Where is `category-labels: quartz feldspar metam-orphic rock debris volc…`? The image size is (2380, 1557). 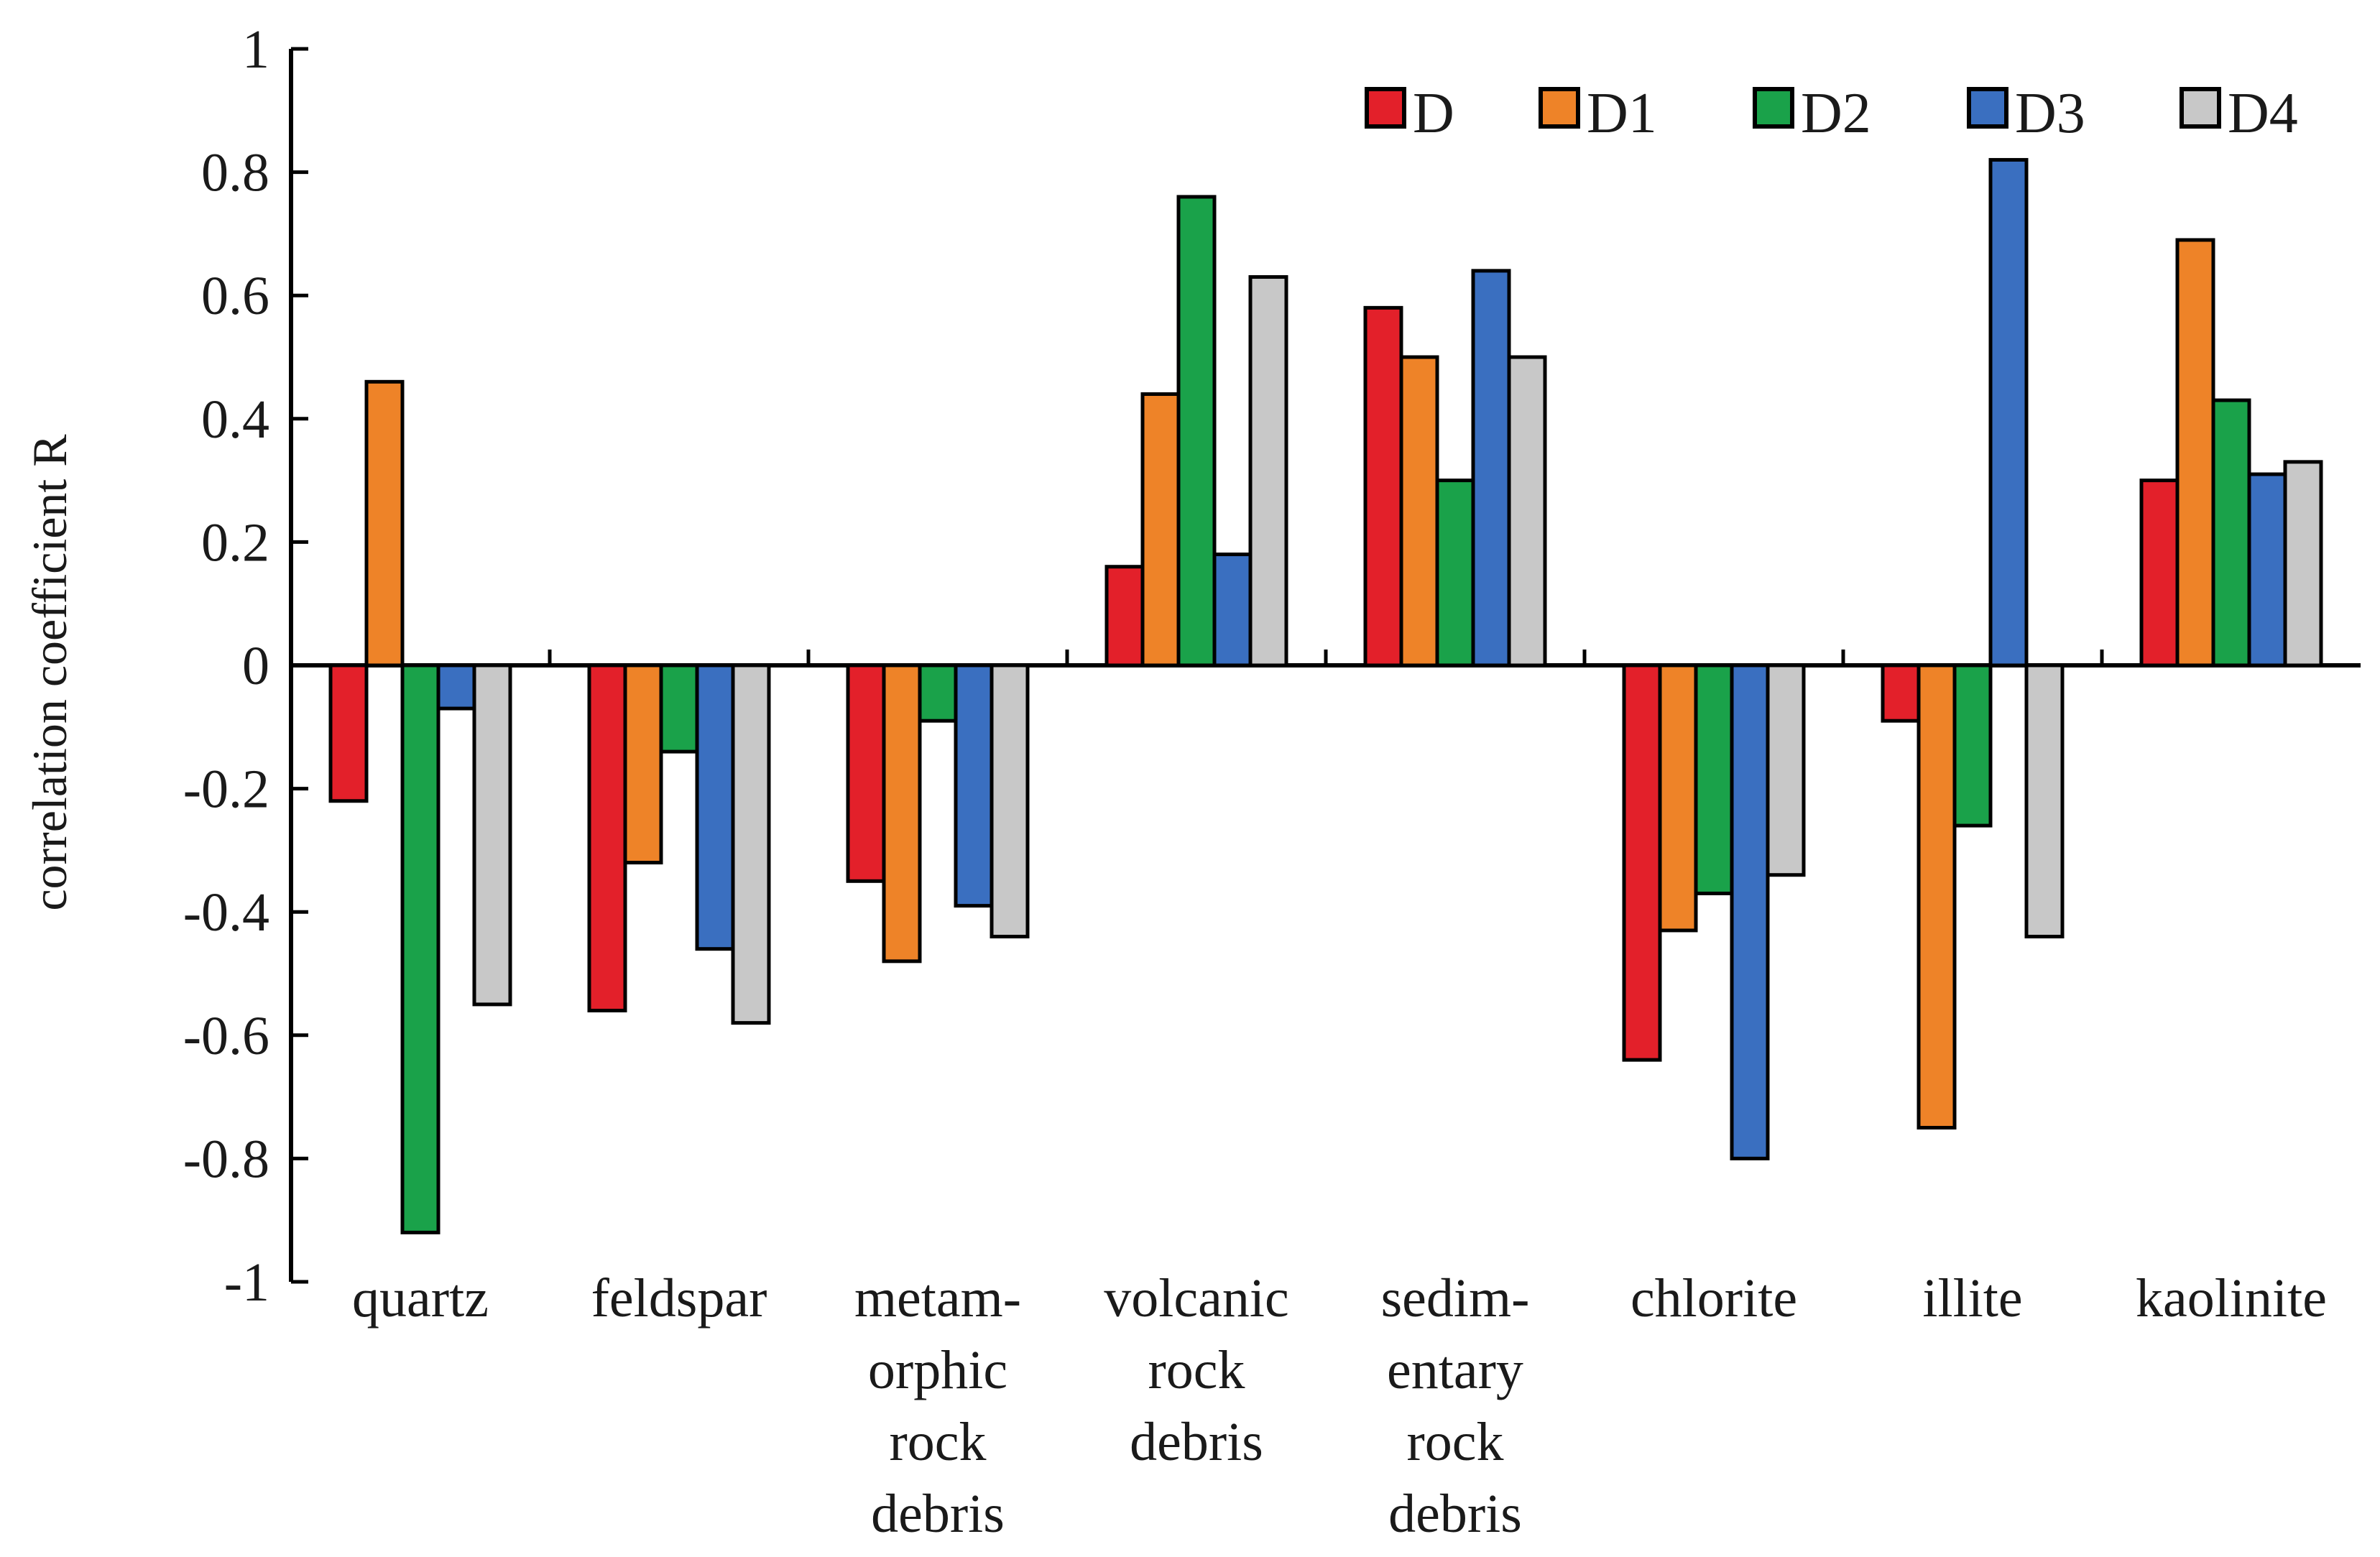
category-labels: quartz feldspar metam-orphic rock debris volc… is located at coordinates (1339, 1406).